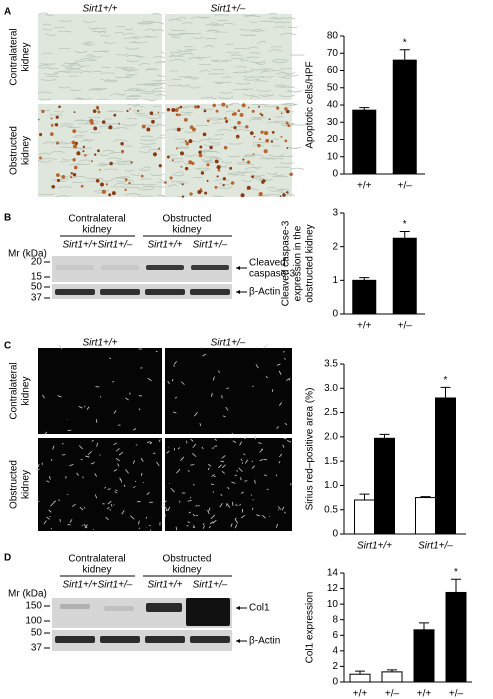  What do you see at coordinates (333, 604) in the screenshot?
I see `y-tick-label: 10` at bounding box center [333, 604].